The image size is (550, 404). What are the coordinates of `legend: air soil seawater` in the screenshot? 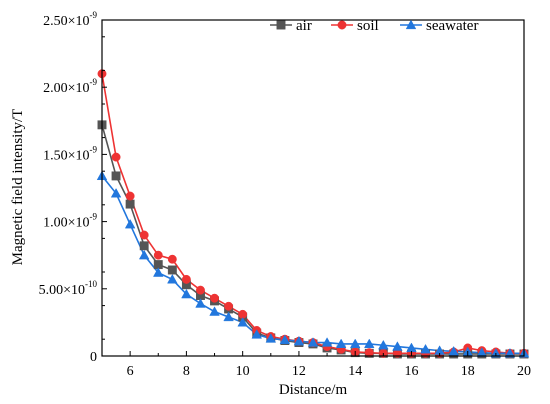 It's located at (374, 26).